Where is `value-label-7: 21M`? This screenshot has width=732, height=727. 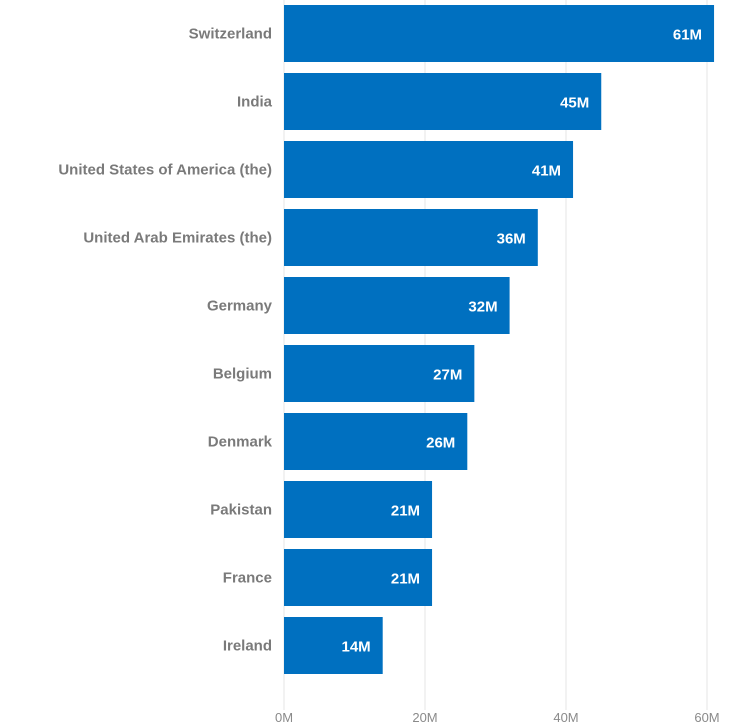
value-label-7: 21M is located at coordinates (405, 511).